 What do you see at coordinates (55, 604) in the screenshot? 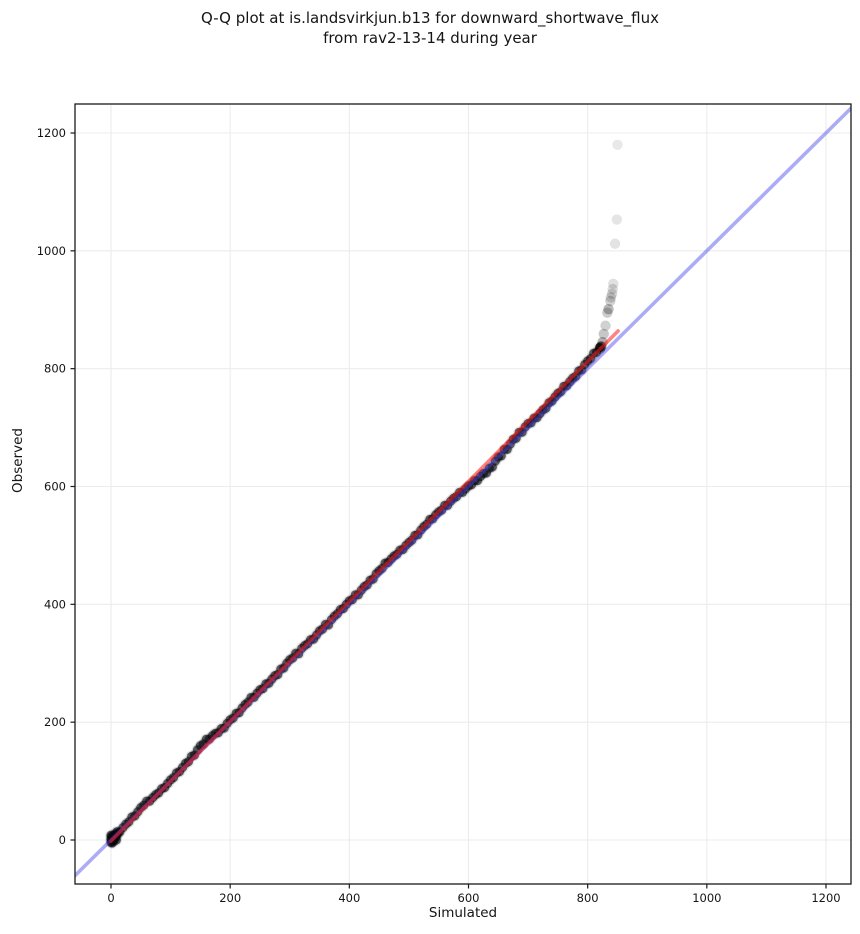
I see `y-tick-label: 400` at bounding box center [55, 604].